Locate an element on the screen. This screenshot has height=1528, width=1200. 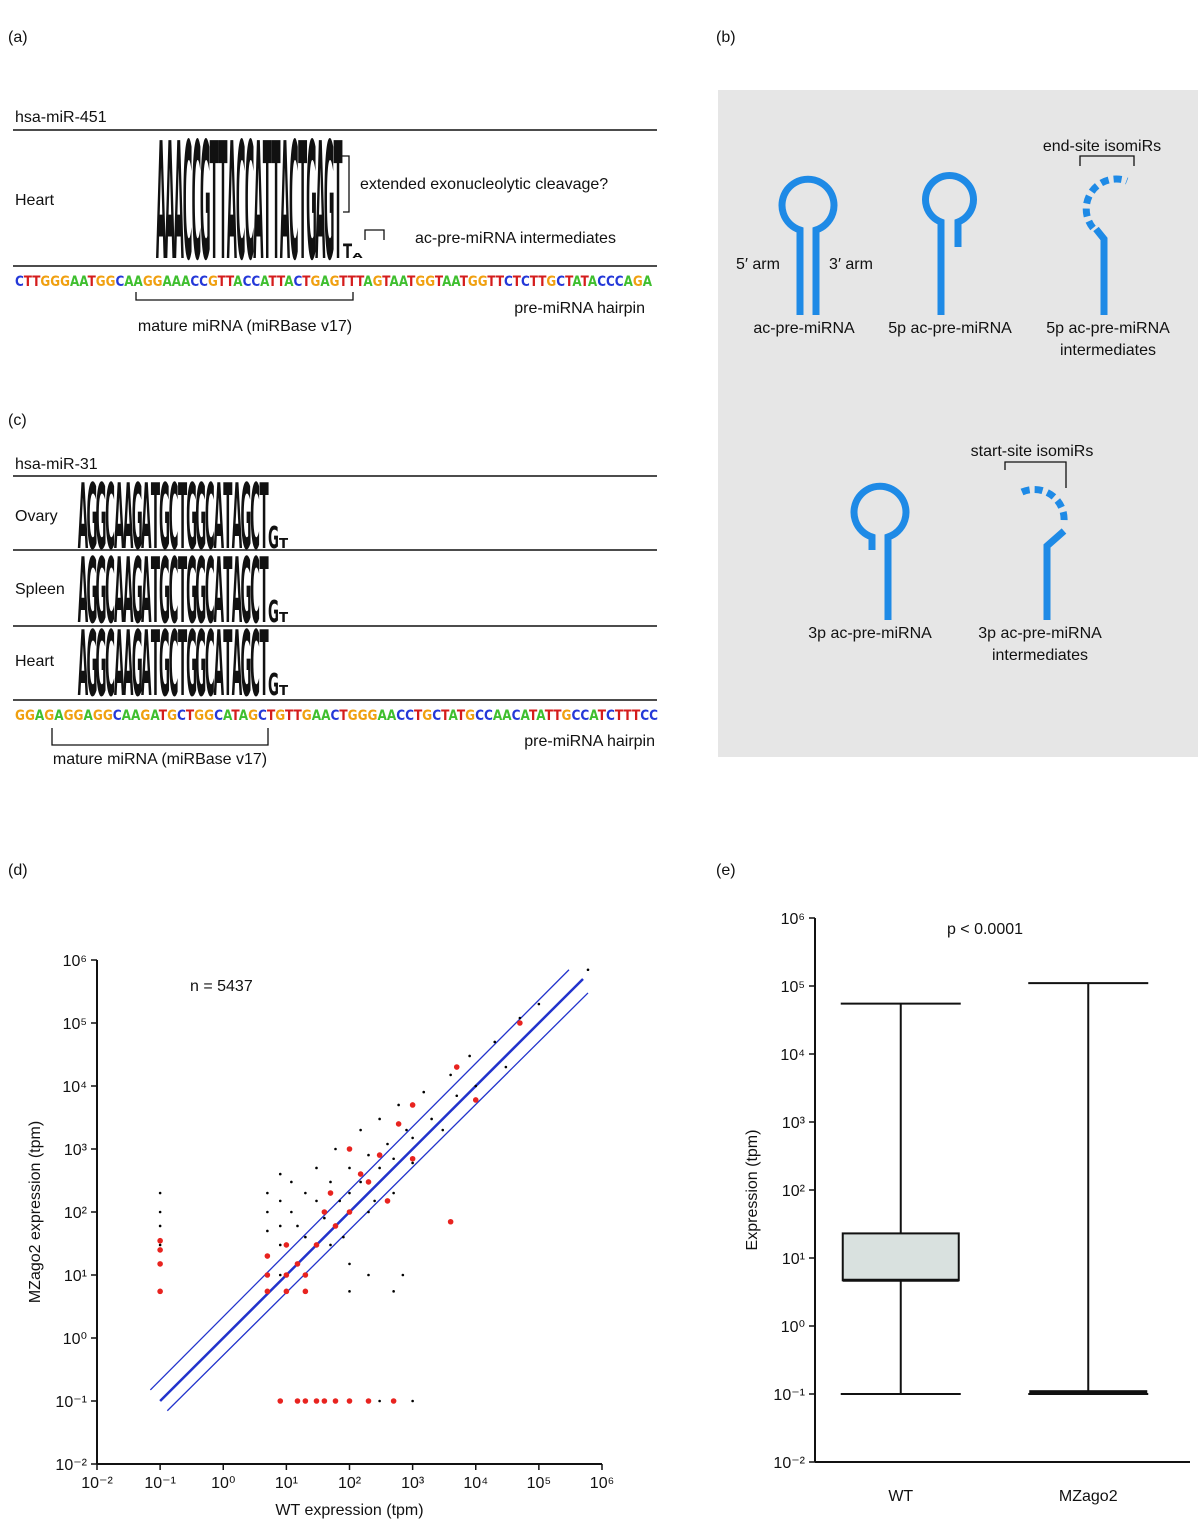
tissue-label: Ovary is located at coordinates (36, 516).